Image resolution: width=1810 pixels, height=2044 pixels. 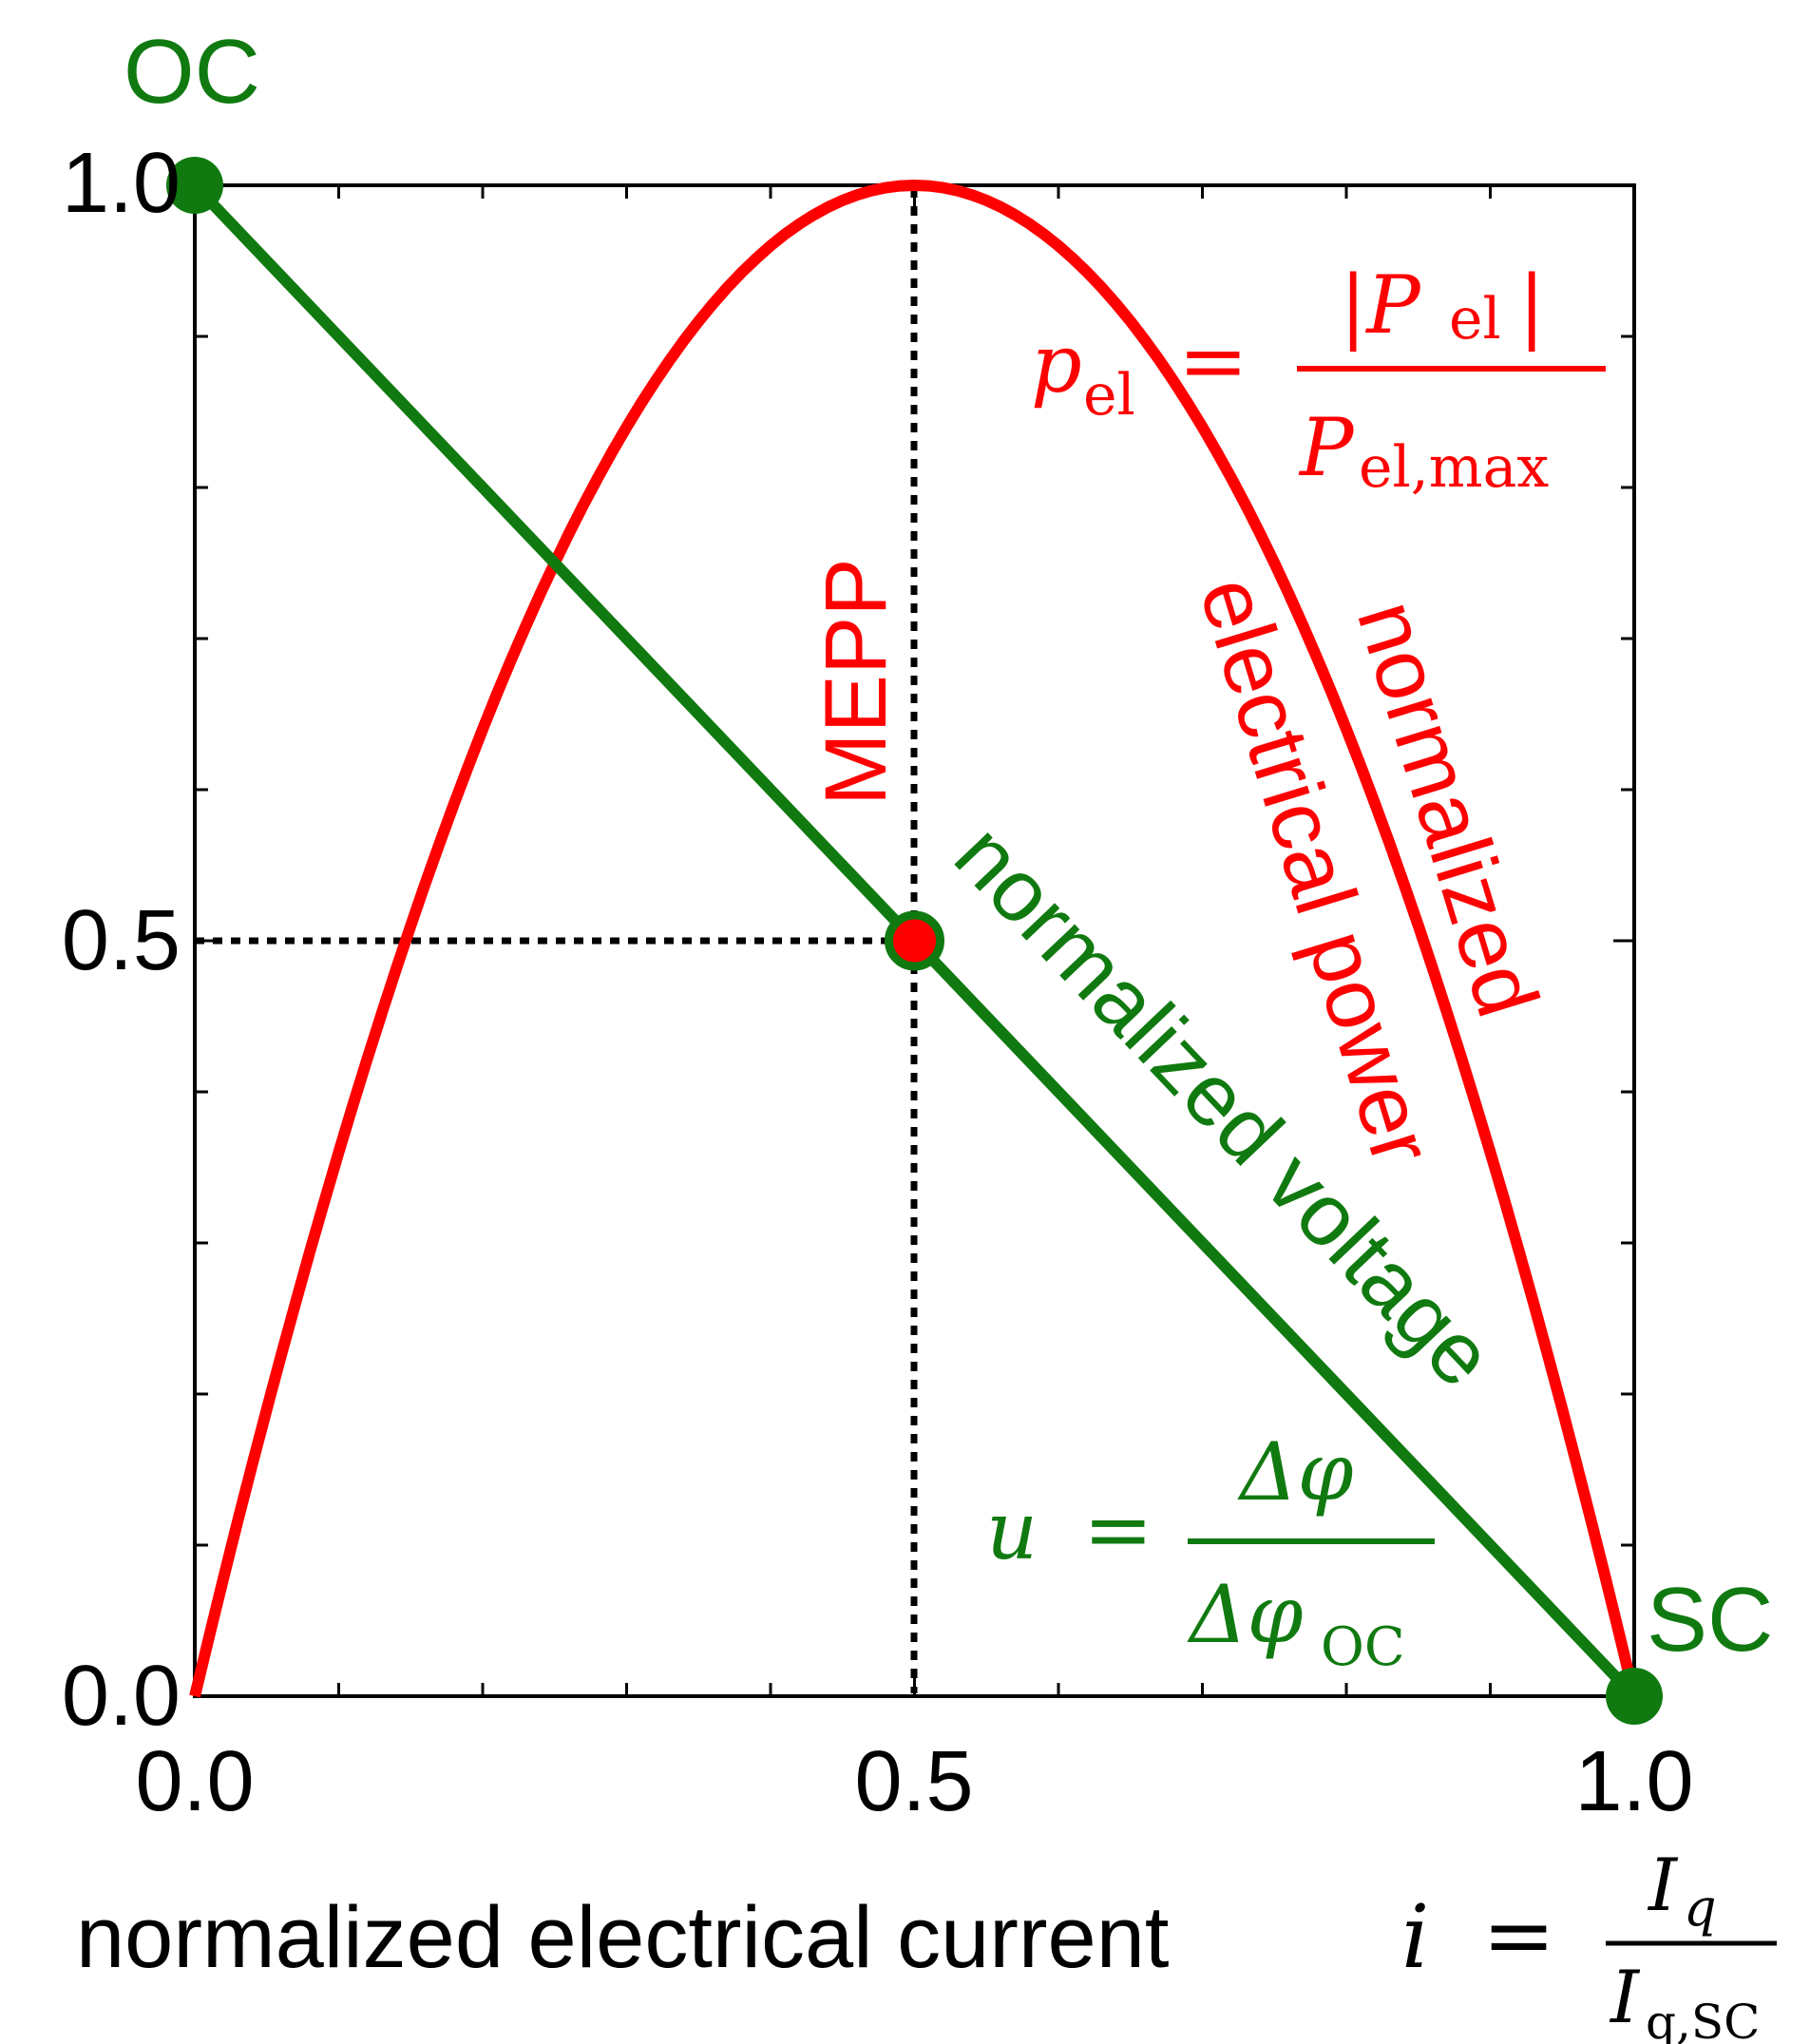 What do you see at coordinates (1518, 1935) in the screenshot?
I see `x-axis-title-equals: =` at bounding box center [1518, 1935].